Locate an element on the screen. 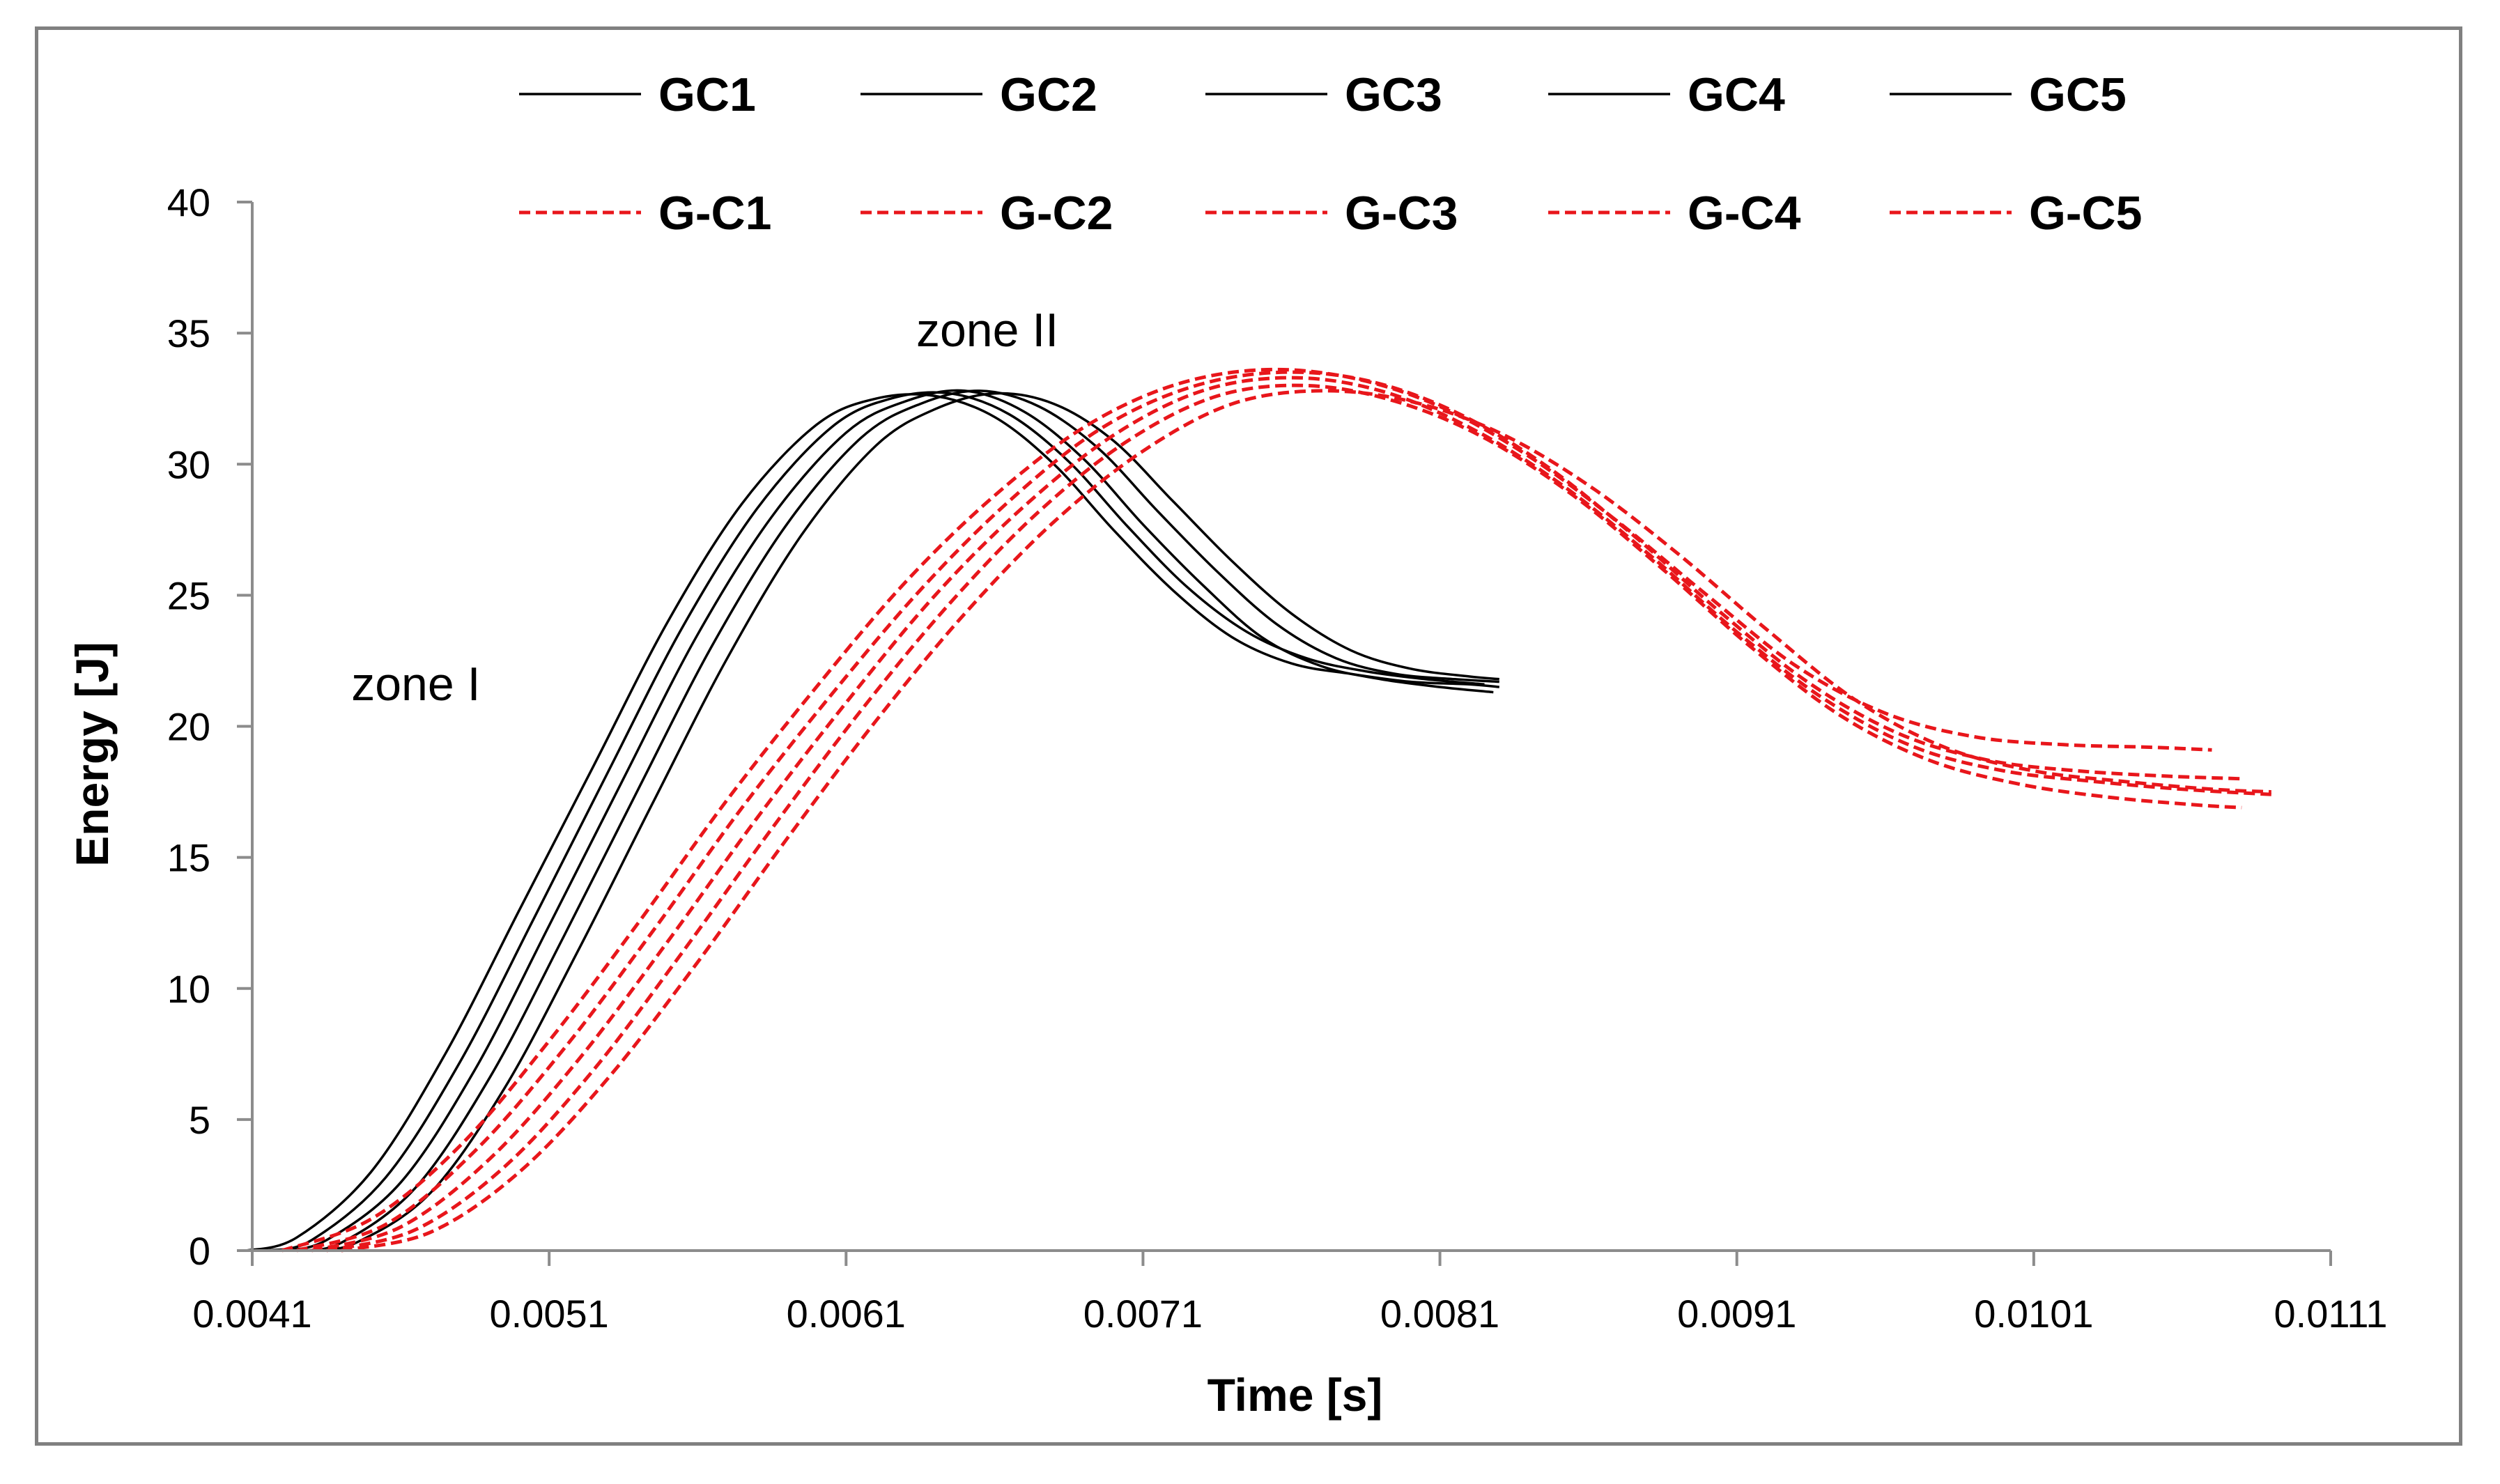 Image resolution: width=2500 pixels, height=1484 pixels. legend: GC1 GC2 GC3 GC4 GC5 G-C1 G-C2 G-C3 G-C4 G-C5 is located at coordinates (1330, 154).